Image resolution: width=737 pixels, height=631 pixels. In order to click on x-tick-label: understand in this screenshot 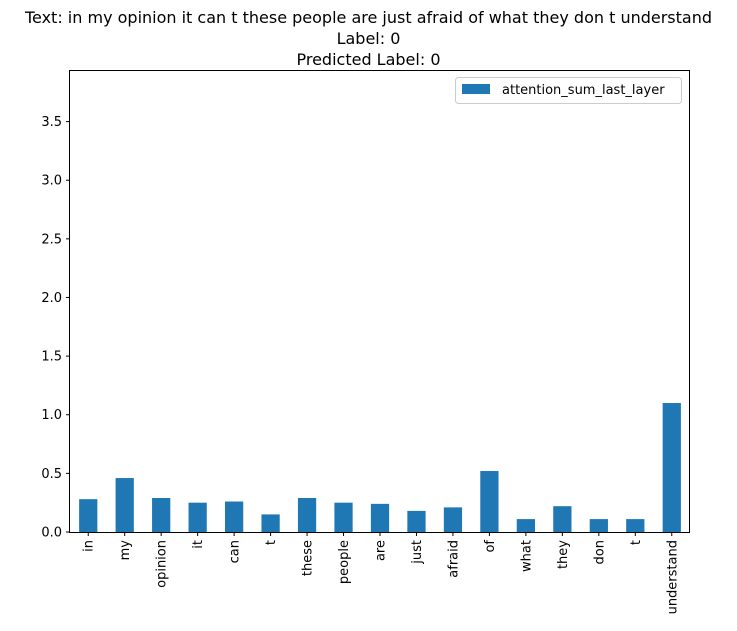, I will do `click(672, 577)`.